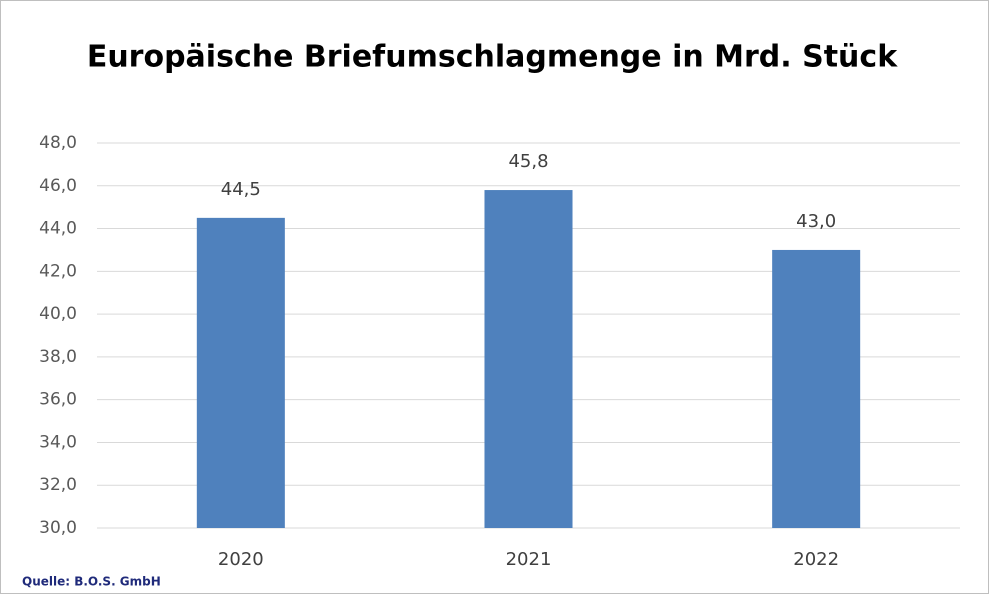  Describe the element at coordinates (91, 582) in the screenshot. I see `source-note: Quelle: B.O.S. GmbH` at that location.